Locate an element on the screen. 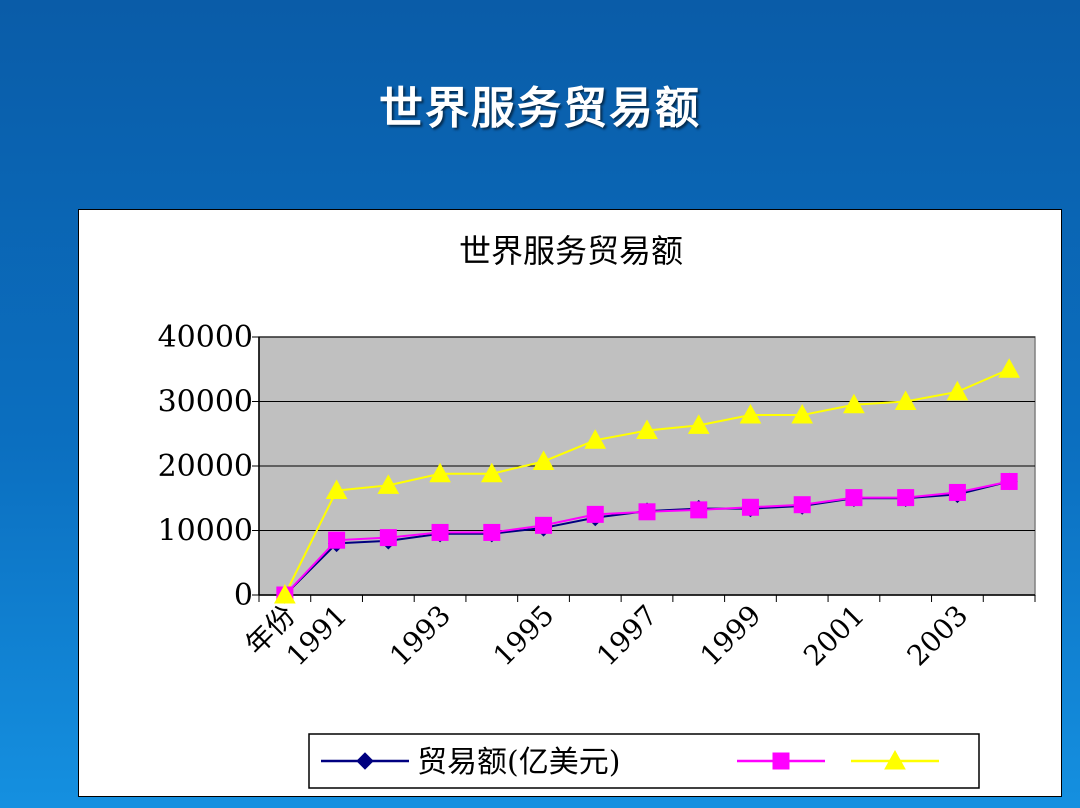 The image size is (1080, 808). y-tick-label: 40000 is located at coordinates (205, 337).